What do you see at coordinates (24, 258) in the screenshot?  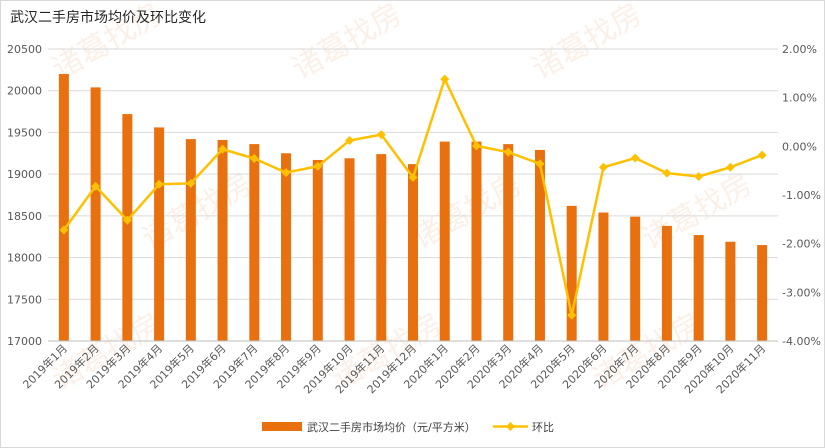 I see `y-left-tick-label: 18000` at bounding box center [24, 258].